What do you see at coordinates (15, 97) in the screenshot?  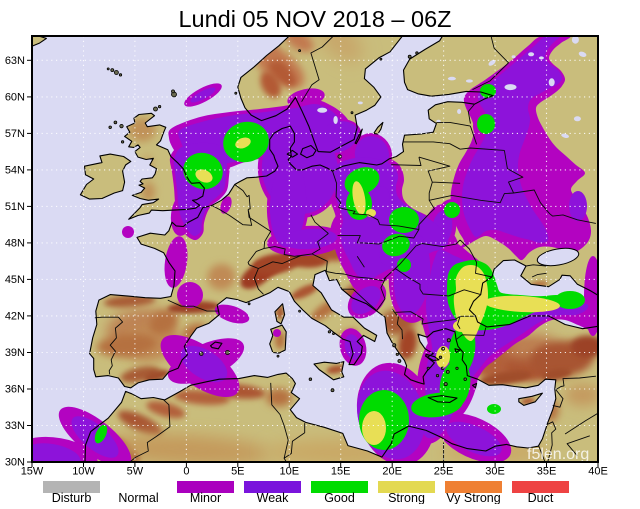 I see `svg-text: 60N` at bounding box center [15, 97].